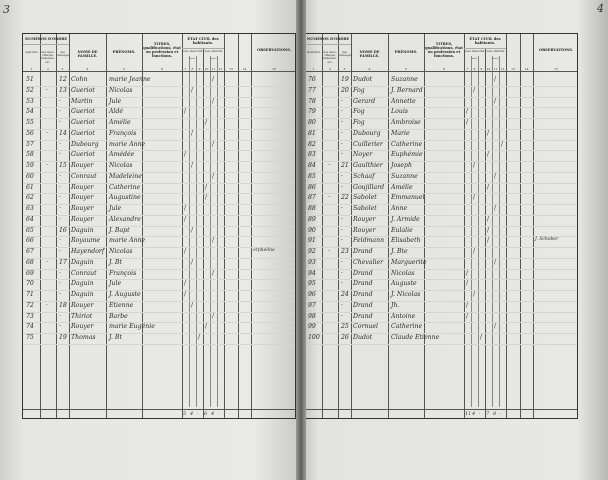 Image resolution: width=608 pixels, height=480 pixels. What do you see at coordinates (312, 176) in the screenshot?
I see `row-number: 85` at bounding box center [312, 176].